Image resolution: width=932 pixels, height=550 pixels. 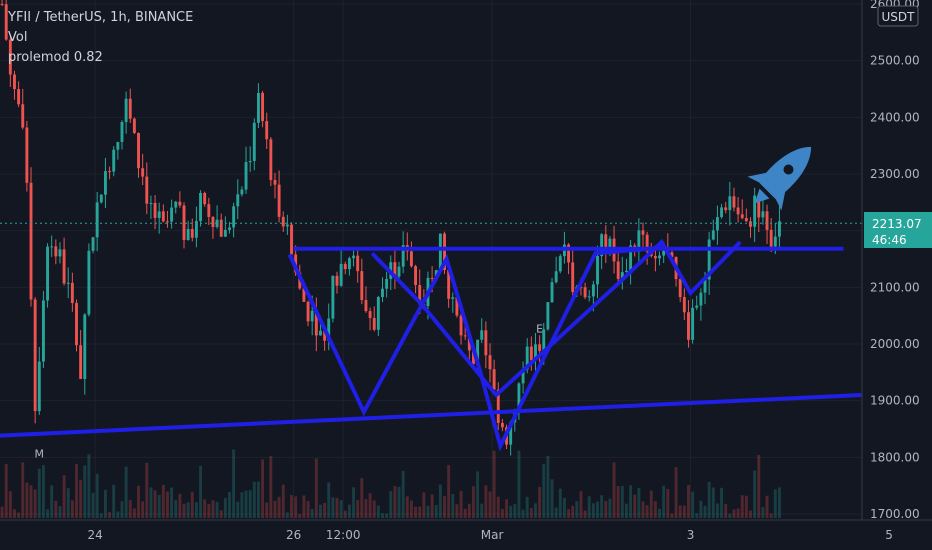 What do you see at coordinates (556, 318) in the screenshot?
I see `zigzag-right` at bounding box center [556, 318].